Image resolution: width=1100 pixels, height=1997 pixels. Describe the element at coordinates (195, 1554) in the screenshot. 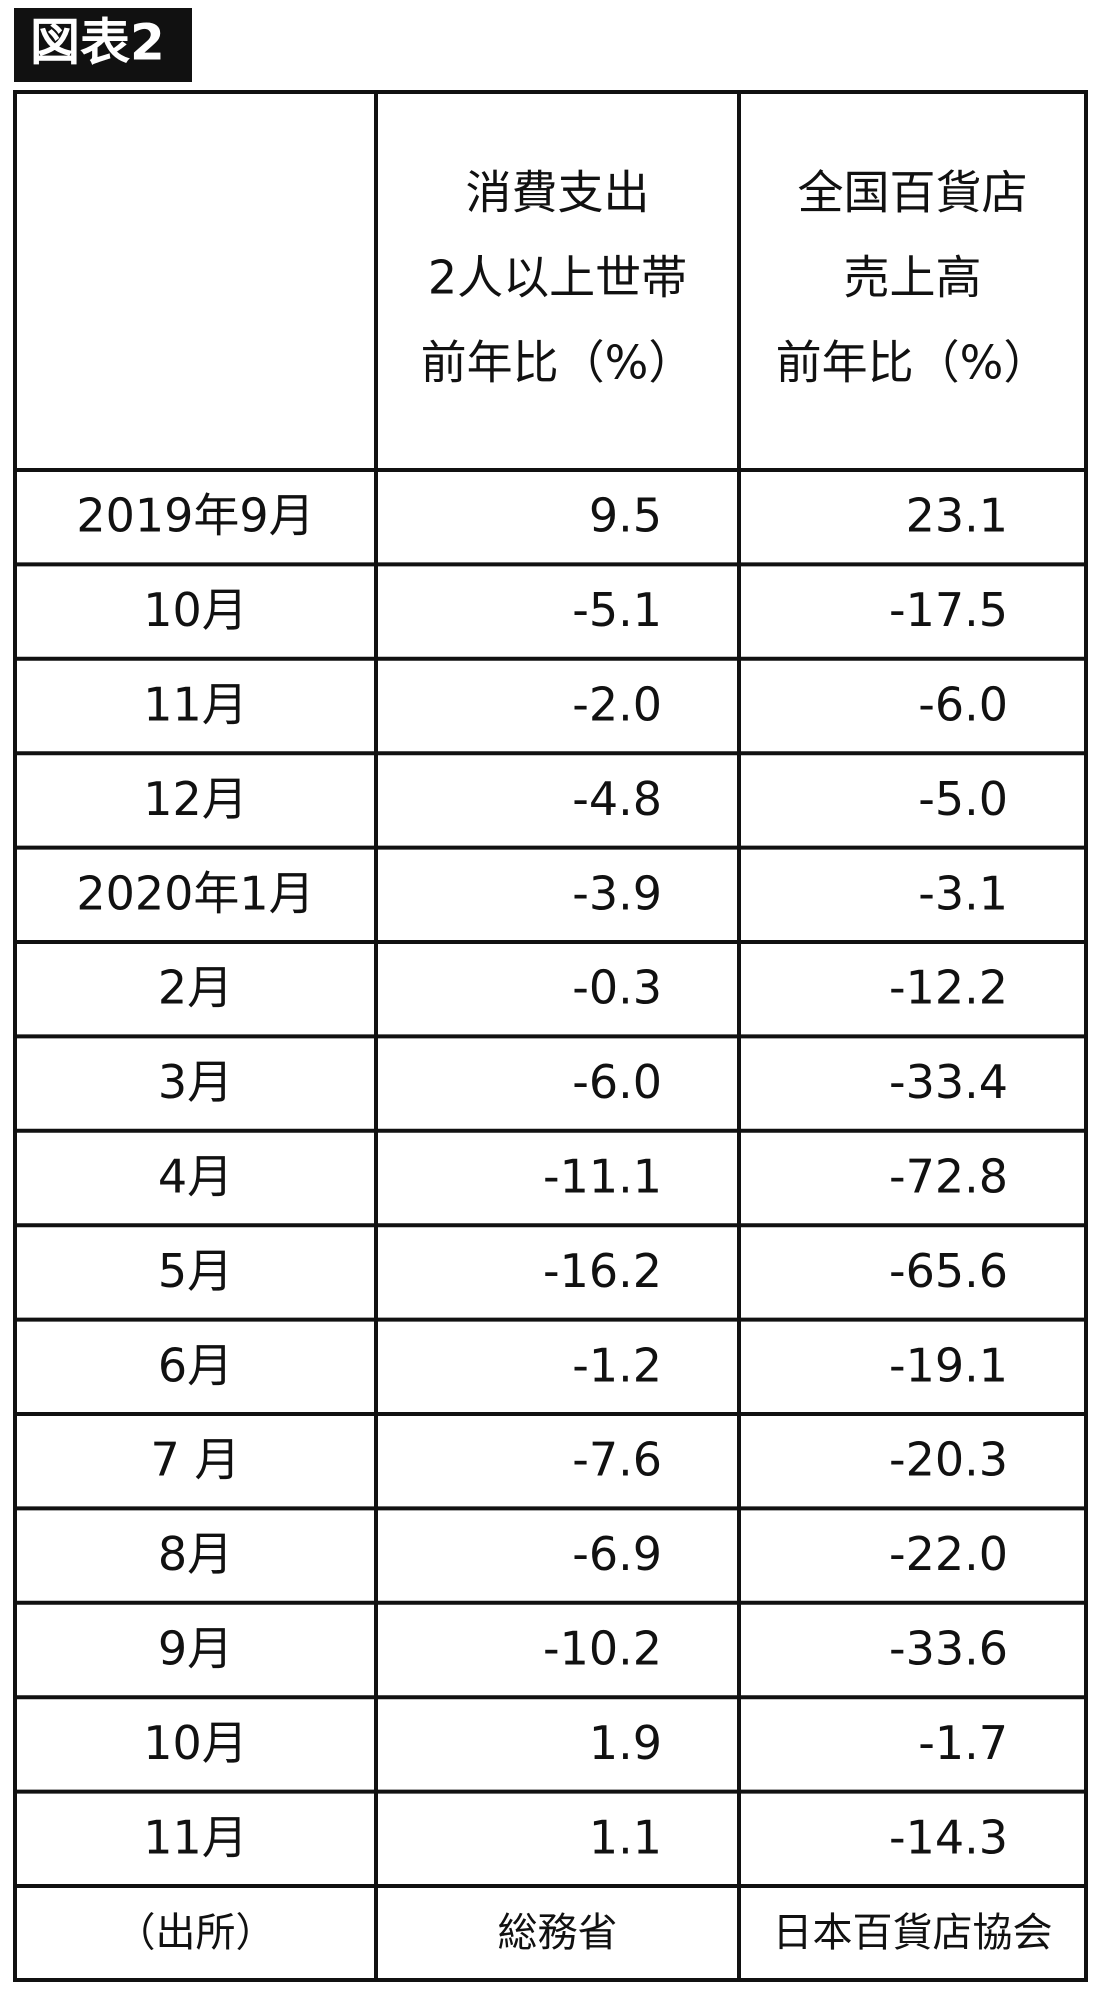

I see `row-label: 8月` at that location.